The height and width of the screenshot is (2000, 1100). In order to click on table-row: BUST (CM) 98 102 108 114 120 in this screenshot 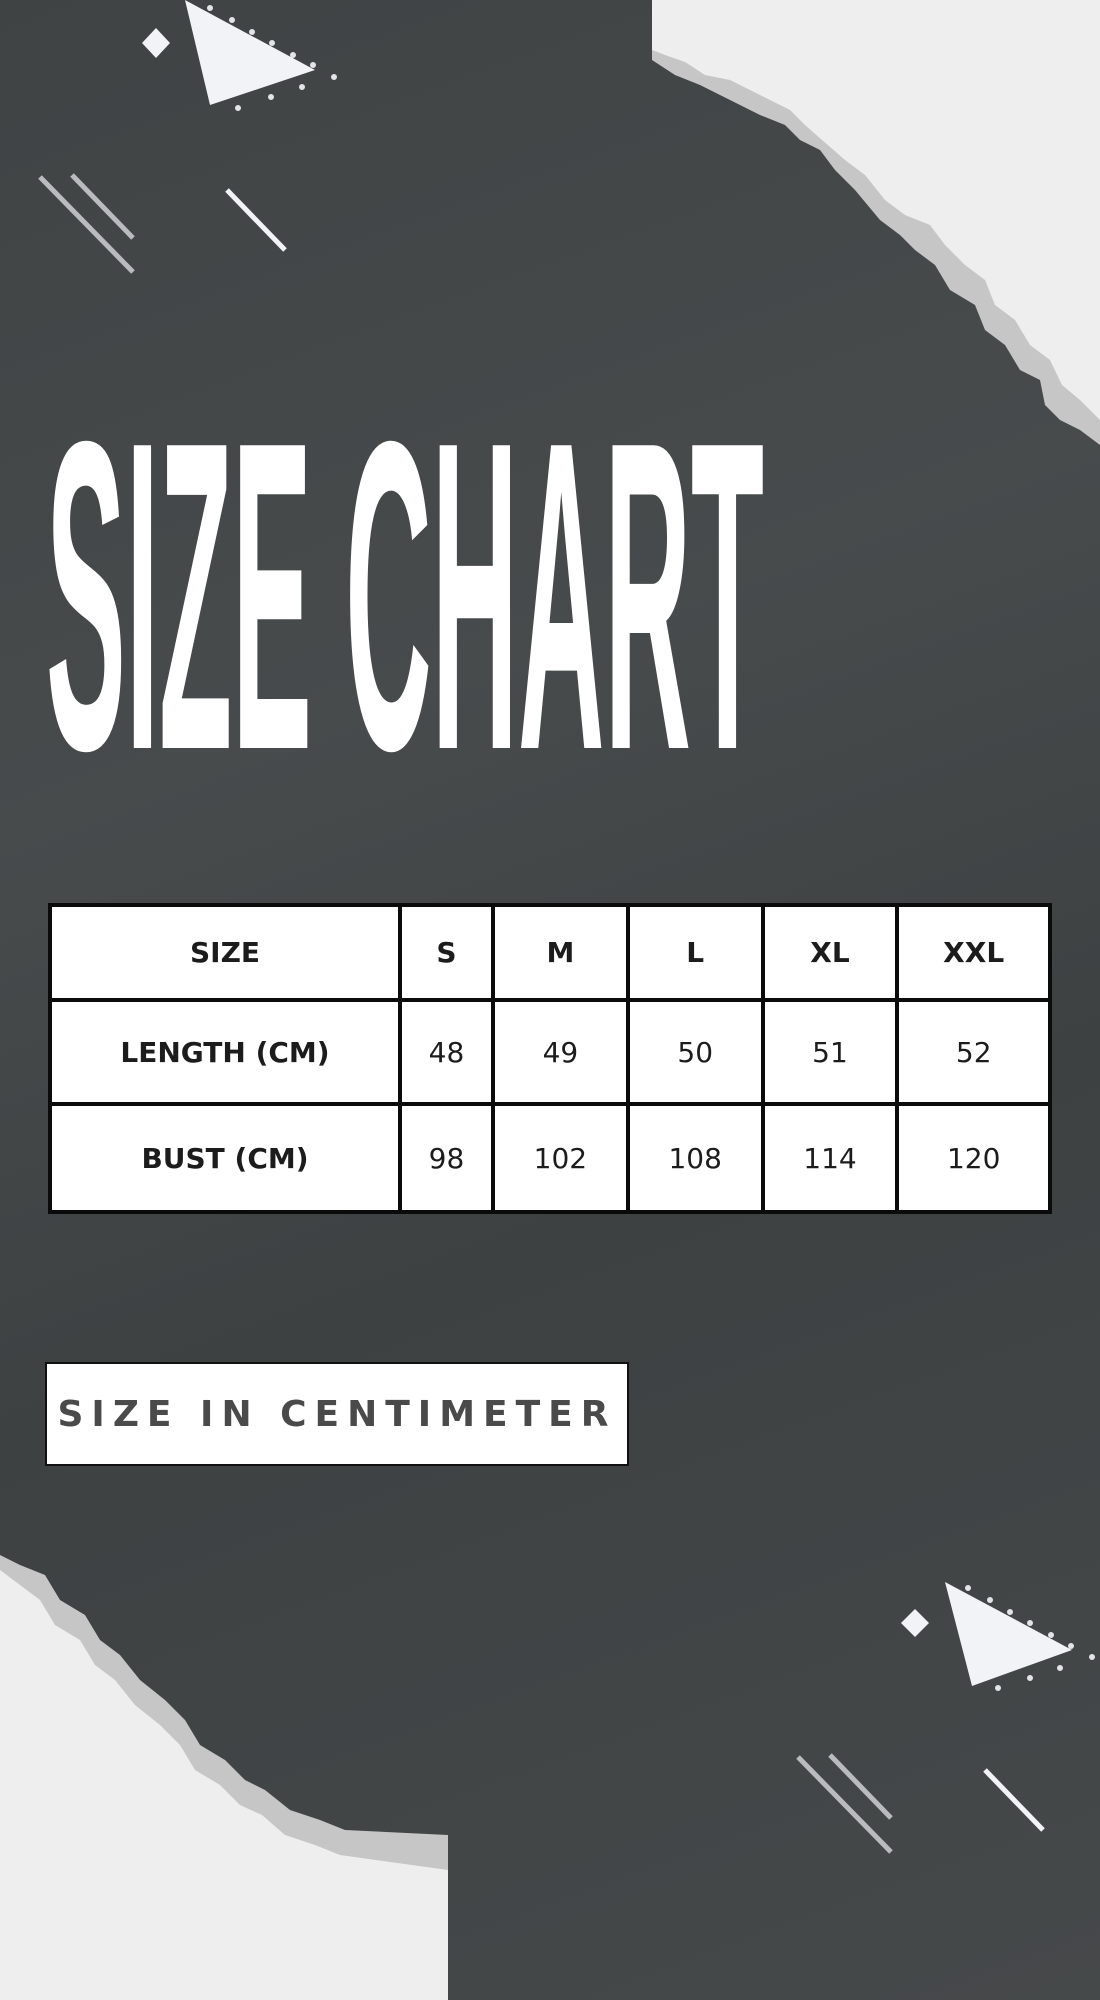, I will do `click(550, 1158)`.